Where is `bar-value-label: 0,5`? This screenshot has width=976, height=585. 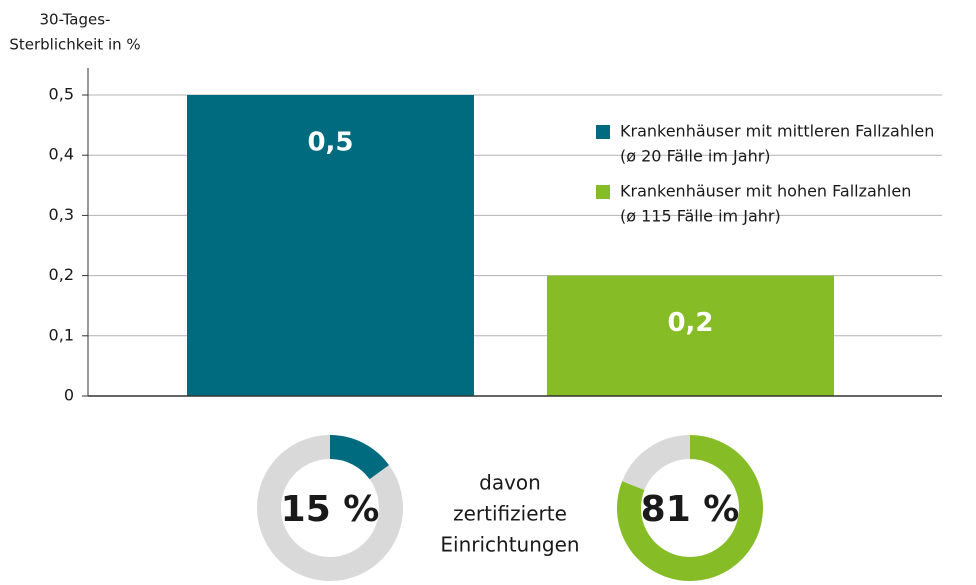
bar-value-label: 0,5 is located at coordinates (330, 143).